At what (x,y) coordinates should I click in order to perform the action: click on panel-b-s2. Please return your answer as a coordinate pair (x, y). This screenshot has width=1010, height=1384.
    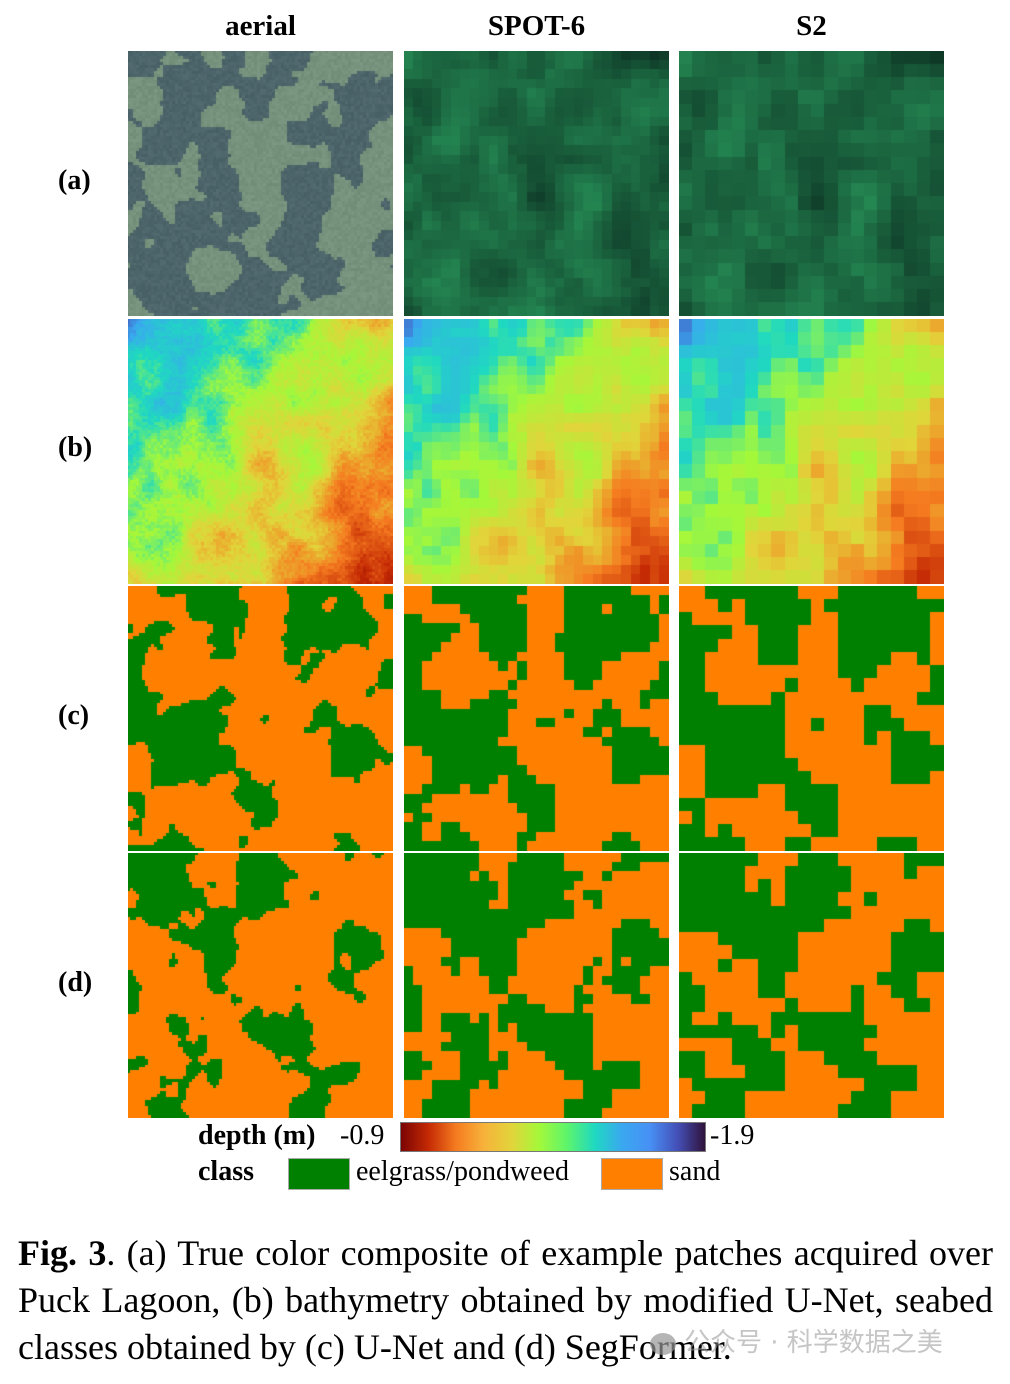
    Looking at the image, I should click on (811, 451).